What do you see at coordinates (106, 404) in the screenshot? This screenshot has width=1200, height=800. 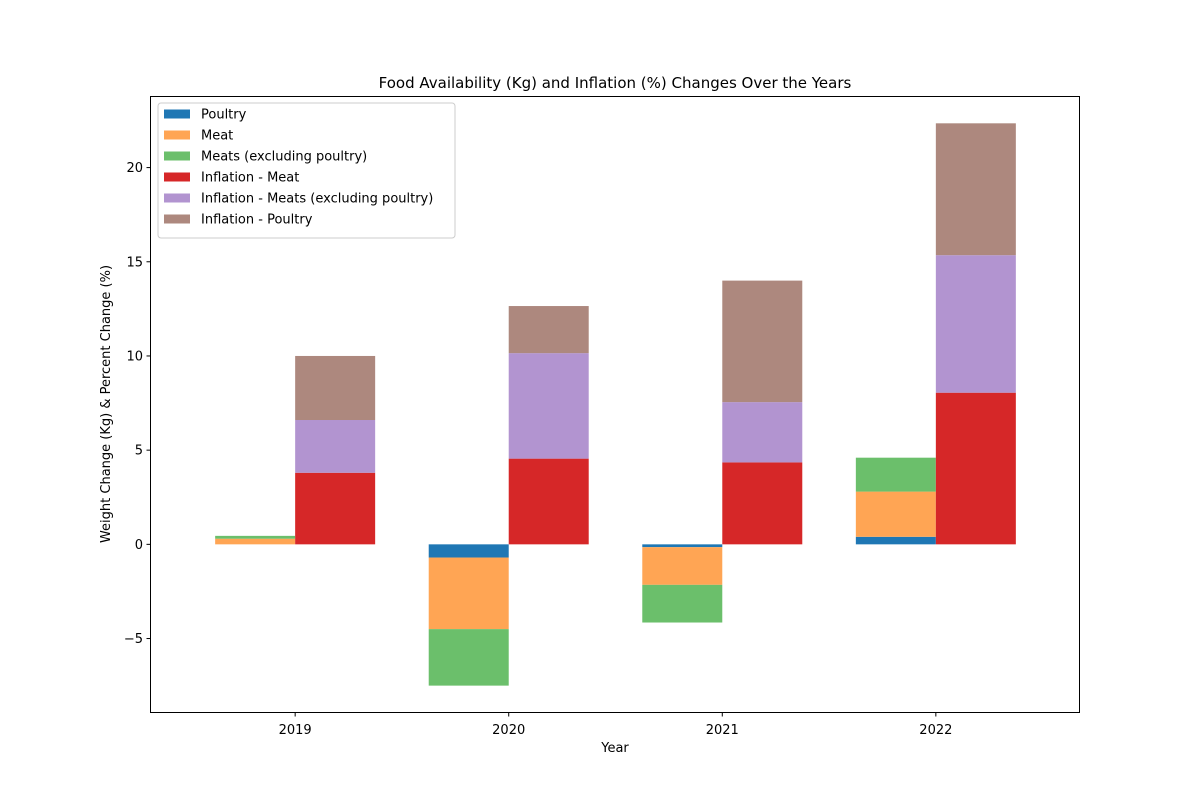 I see `y-axis-label: Weight Change (Kg) & Percent Change (%)` at bounding box center [106, 404].